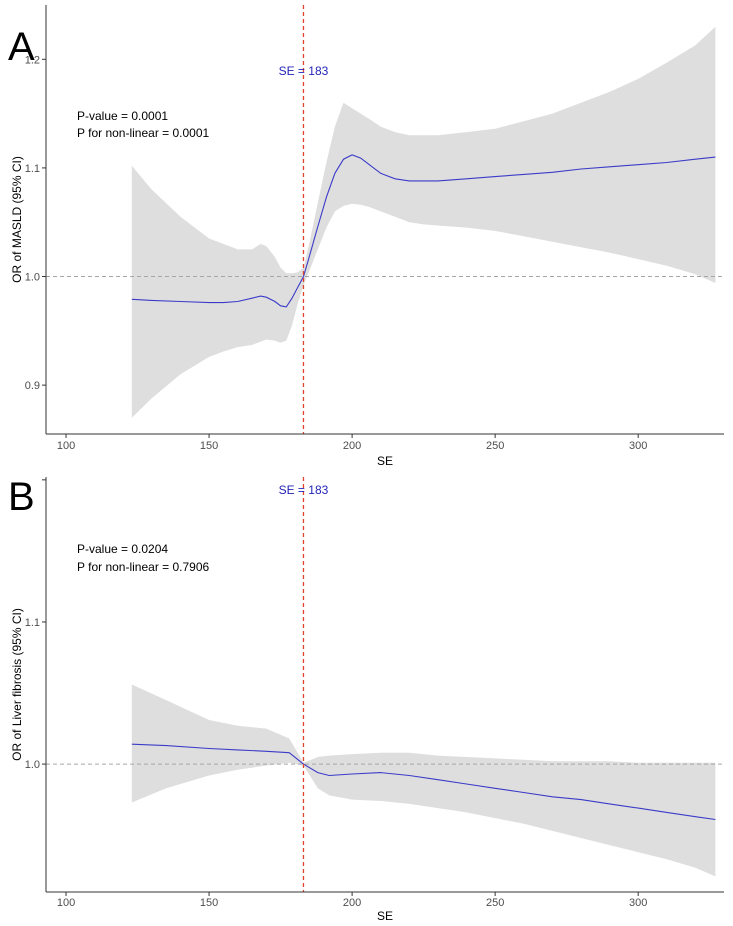 The height and width of the screenshot is (926, 733). I want to click on p-nonlinear-annotation: P for non-linear = 0.7906, so click(143, 567).